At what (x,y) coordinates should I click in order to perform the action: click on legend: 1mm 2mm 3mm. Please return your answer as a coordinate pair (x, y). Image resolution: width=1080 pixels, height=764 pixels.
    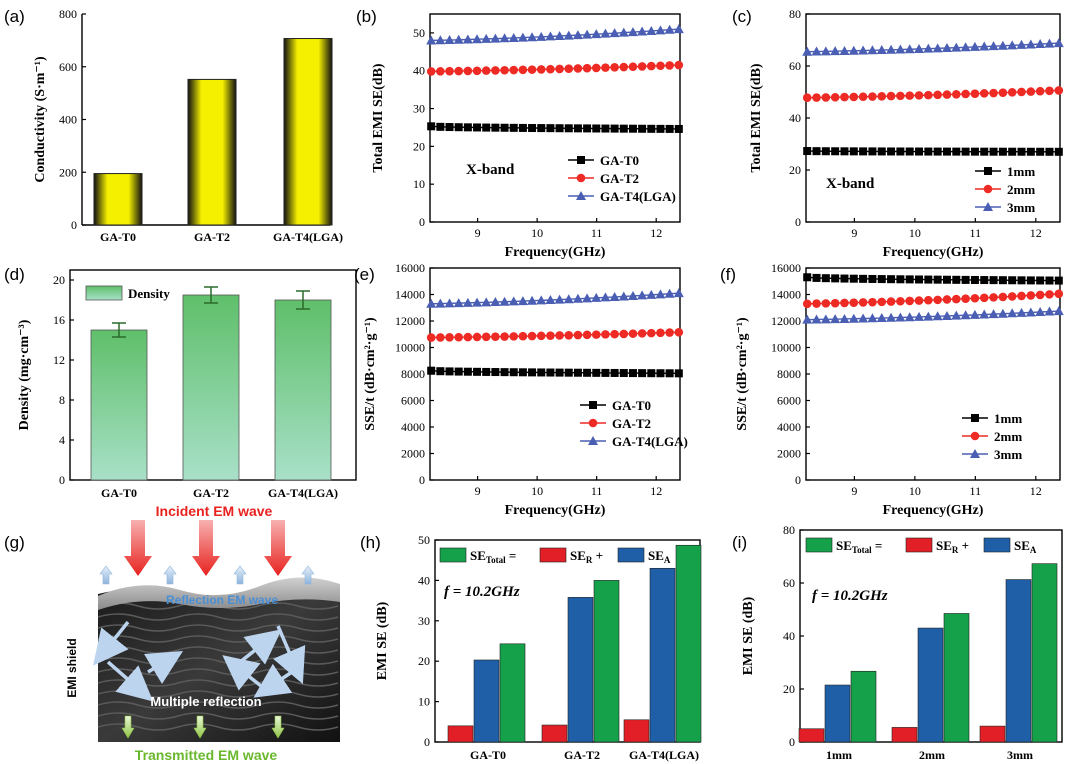
    Looking at the image, I should click on (992, 436).